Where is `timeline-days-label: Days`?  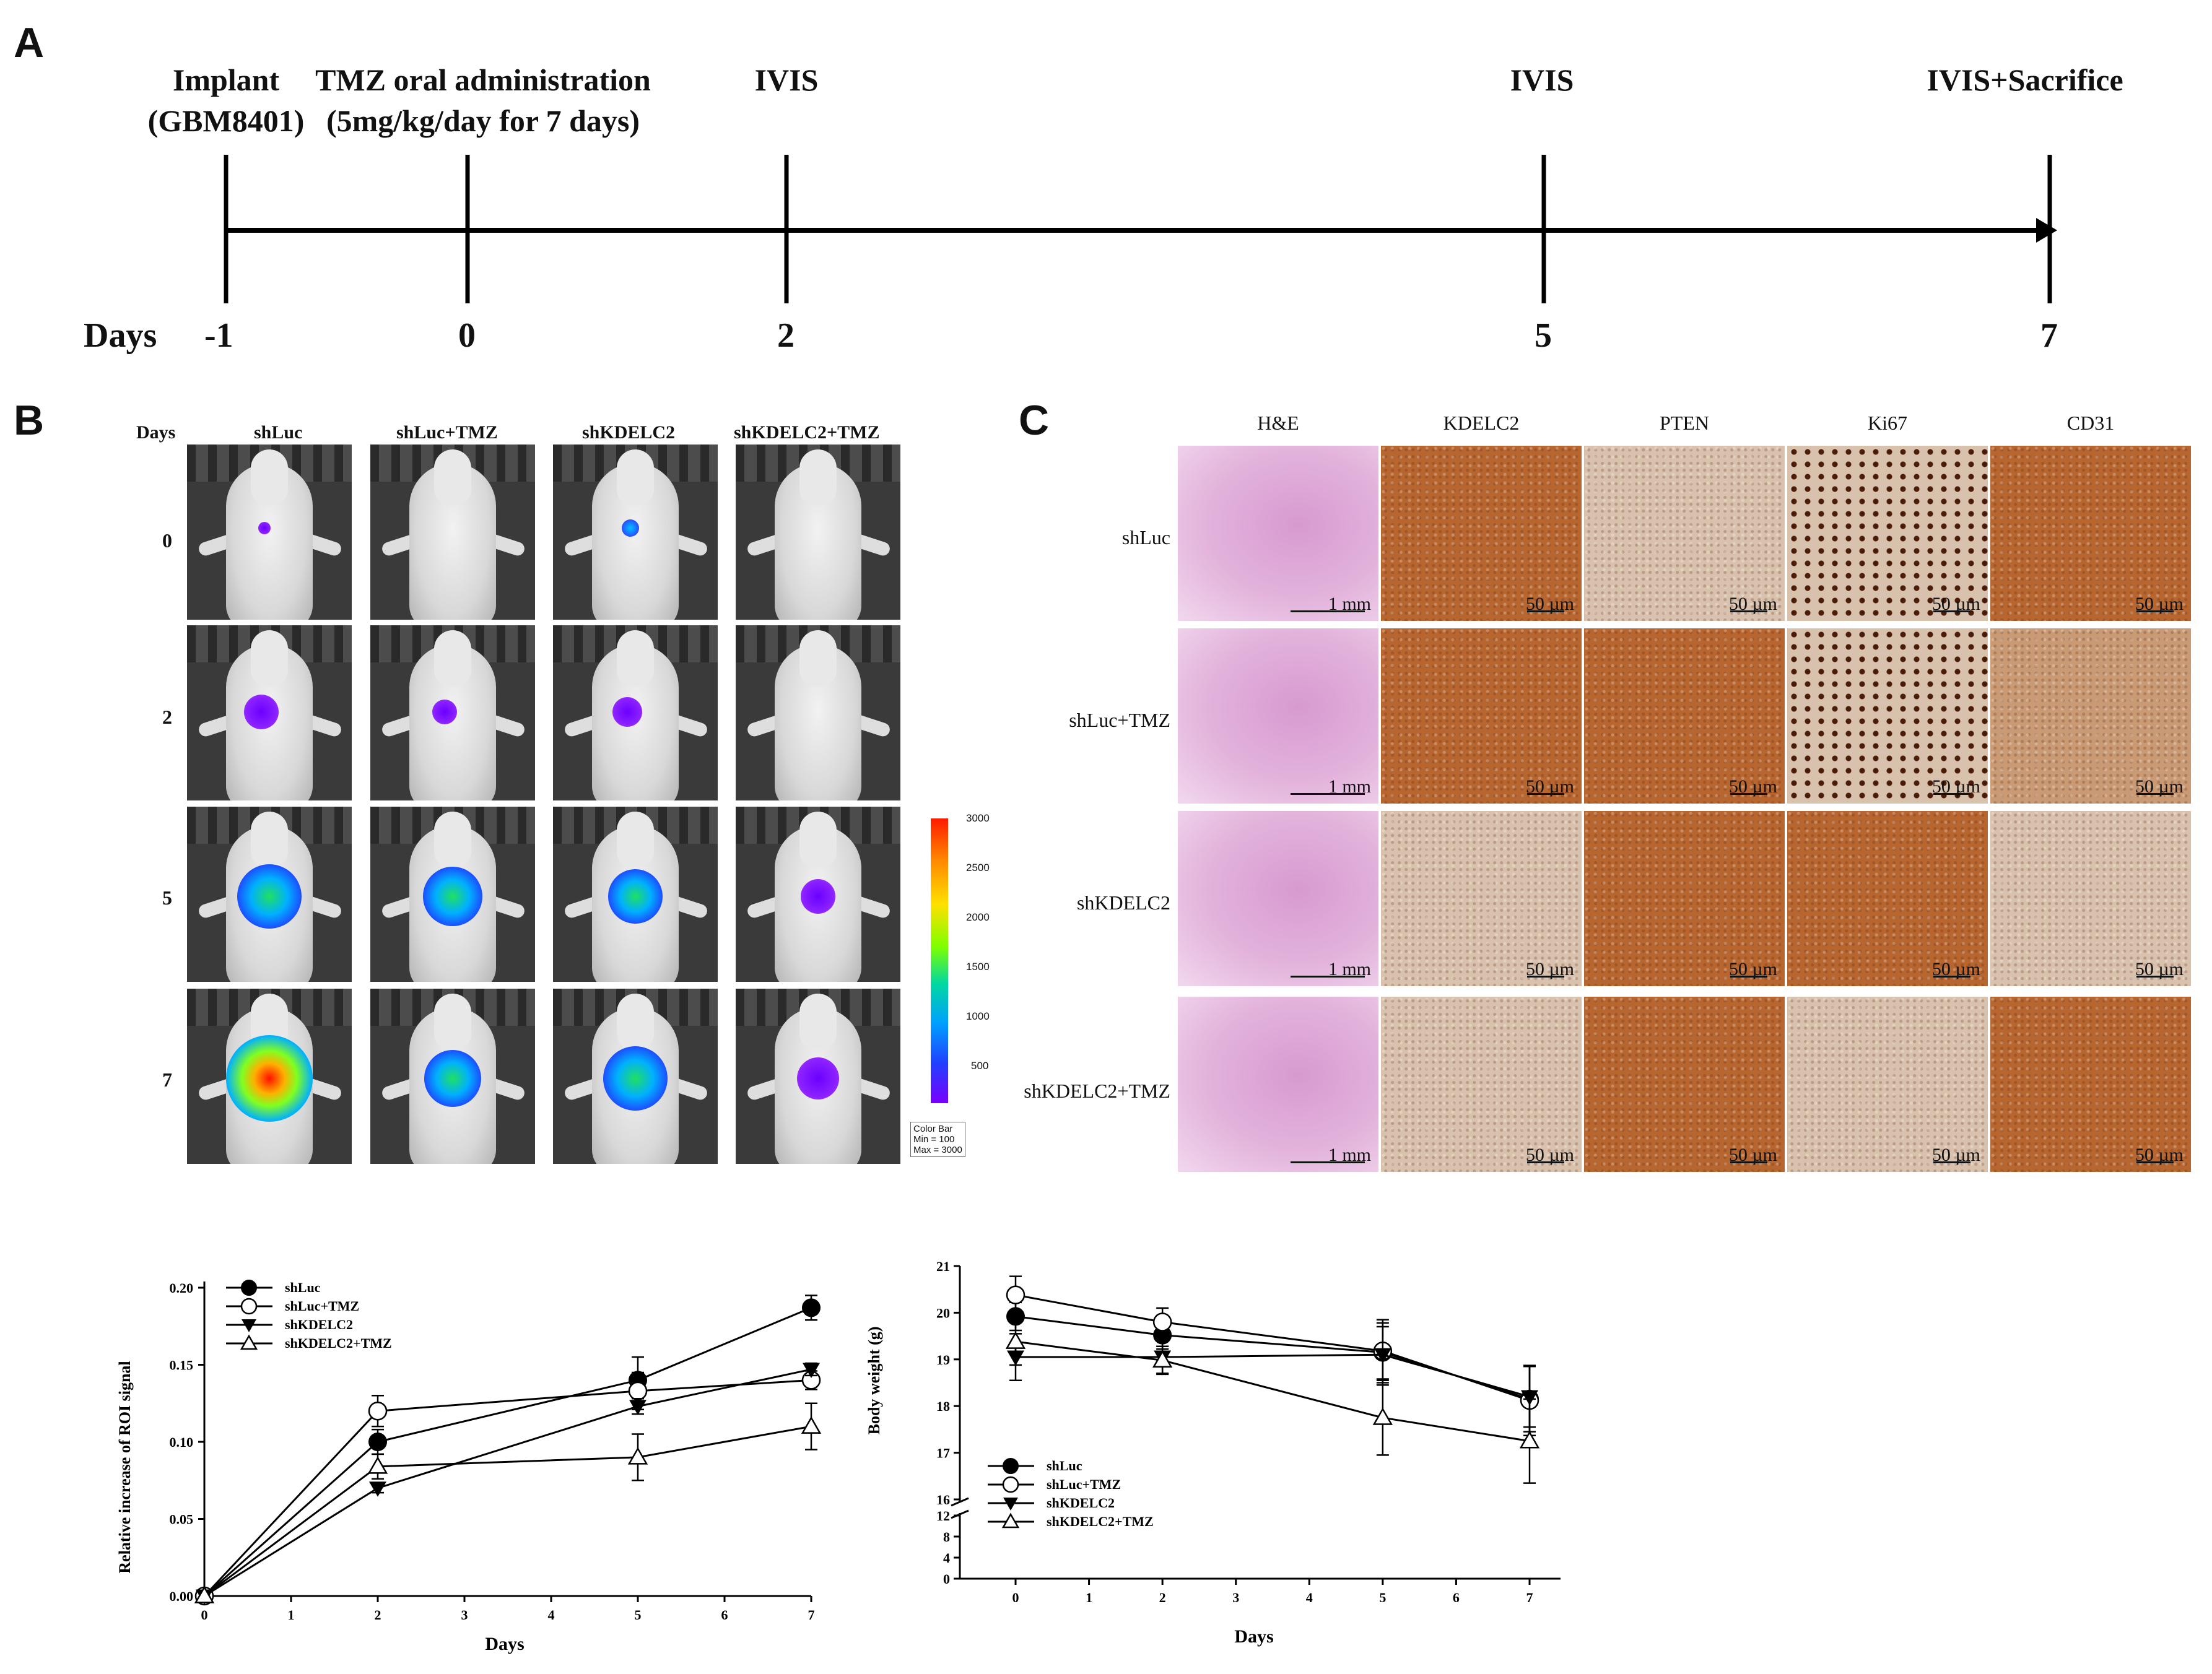 timeline-days-label: Days is located at coordinates (120, 335).